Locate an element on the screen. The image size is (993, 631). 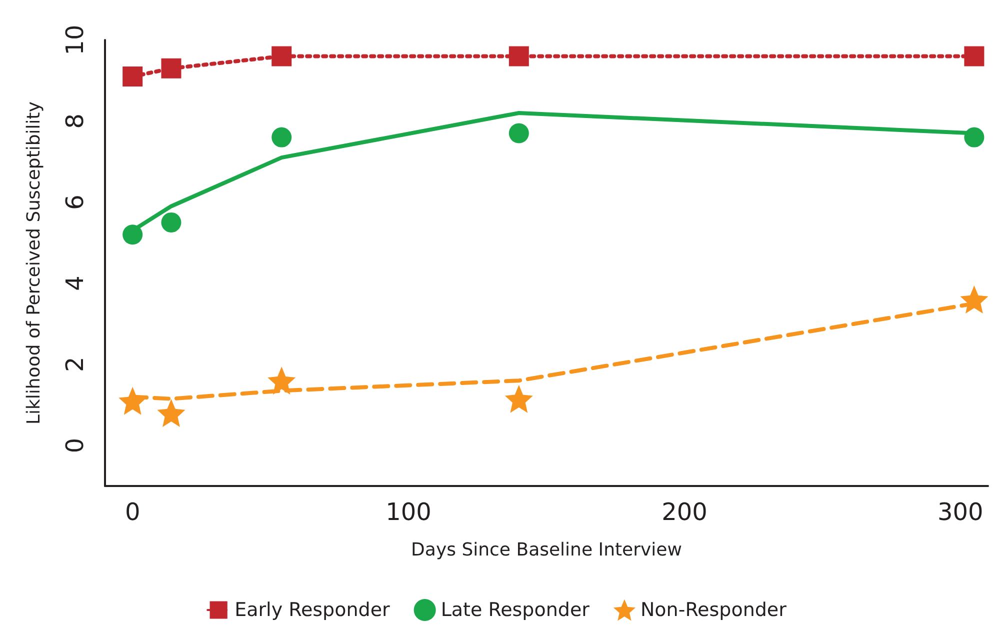
y-tick-label: 0 is located at coordinates (75, 446).